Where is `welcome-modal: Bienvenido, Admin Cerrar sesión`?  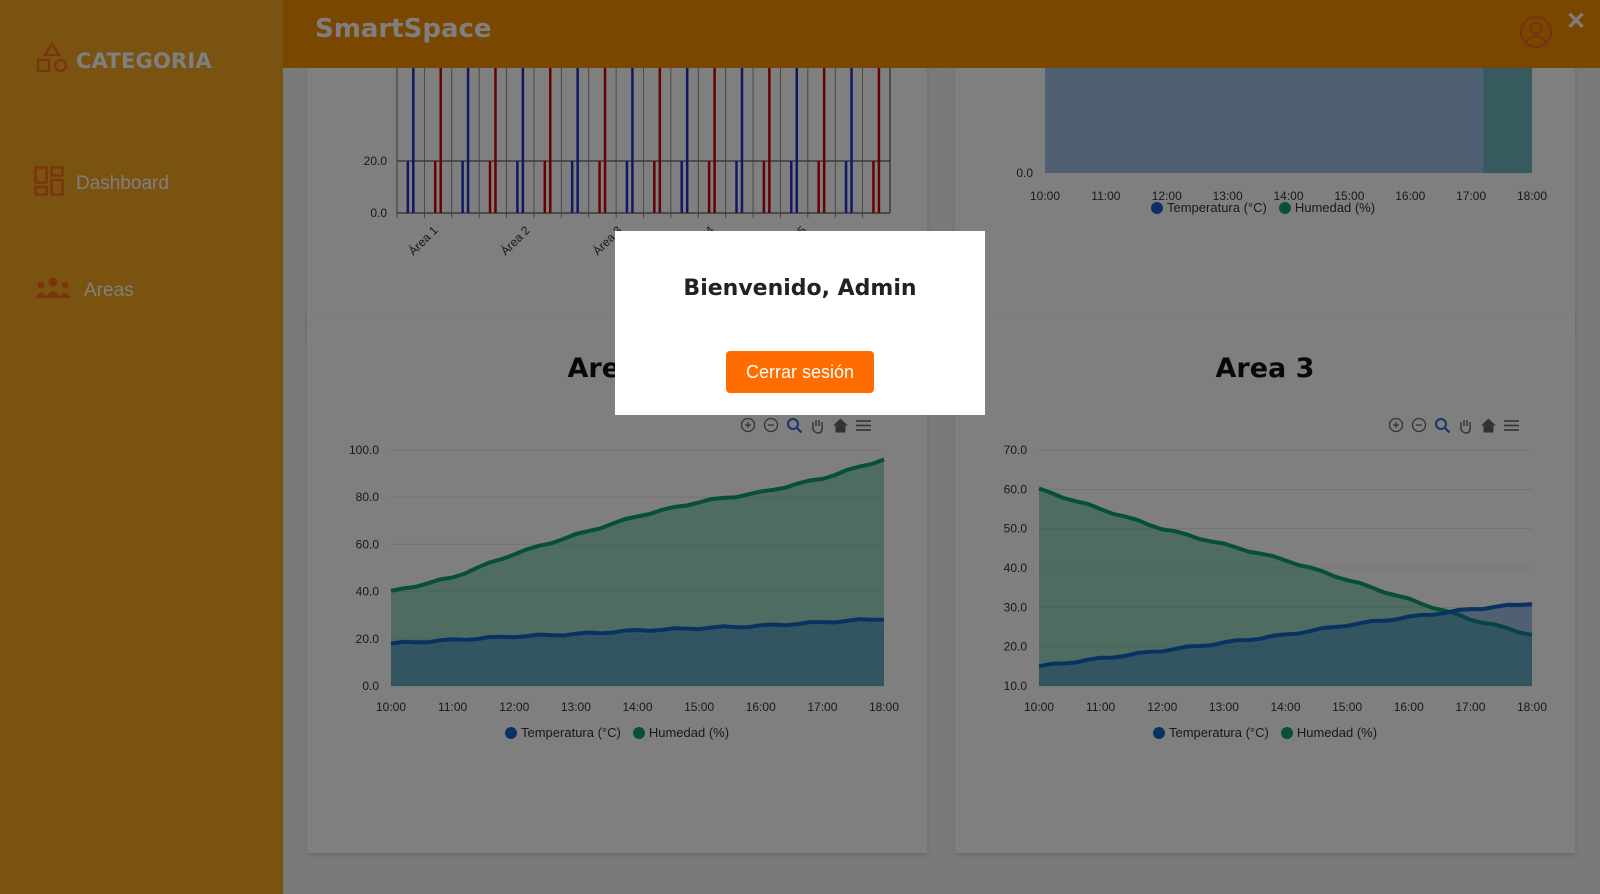
welcome-modal: Bienvenido, Admin Cerrar sesión is located at coordinates (800, 323).